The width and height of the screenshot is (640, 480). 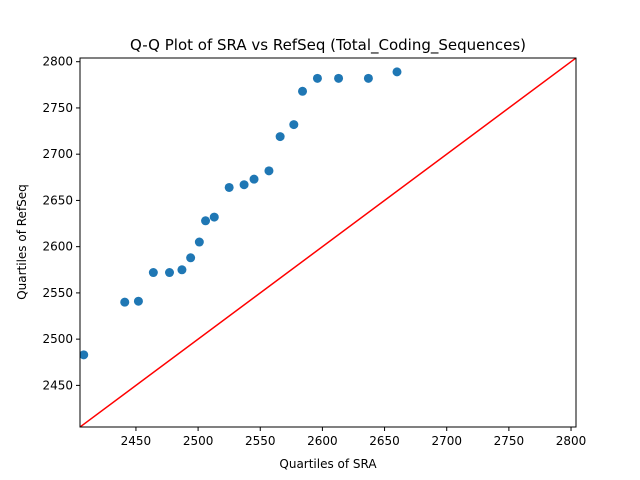 I want to click on x-tick-label: 2600, so click(x=322, y=441).